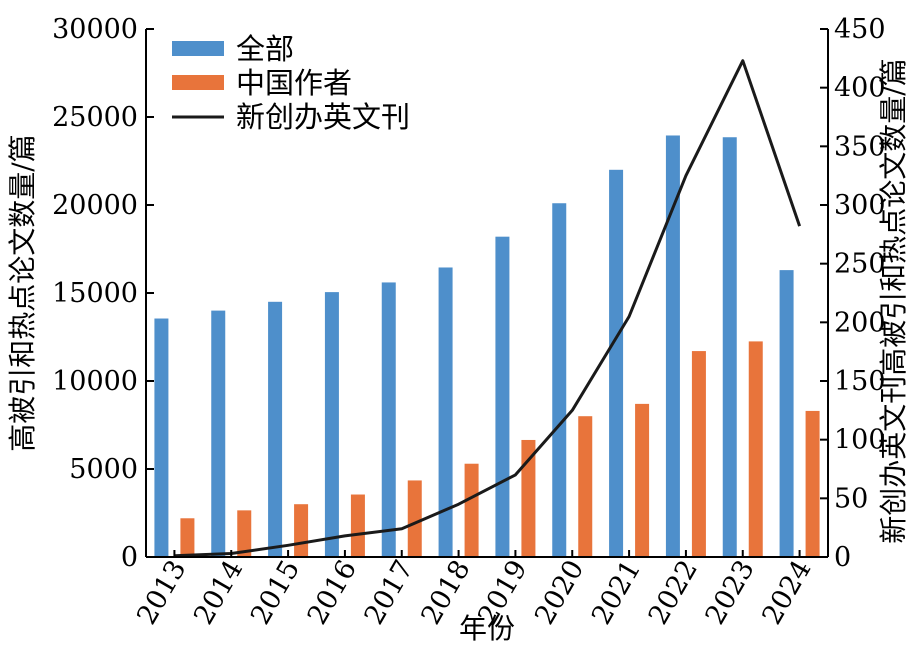  Describe the element at coordinates (851, 498) in the screenshot. I see `y2-tick-label: 50` at that location.